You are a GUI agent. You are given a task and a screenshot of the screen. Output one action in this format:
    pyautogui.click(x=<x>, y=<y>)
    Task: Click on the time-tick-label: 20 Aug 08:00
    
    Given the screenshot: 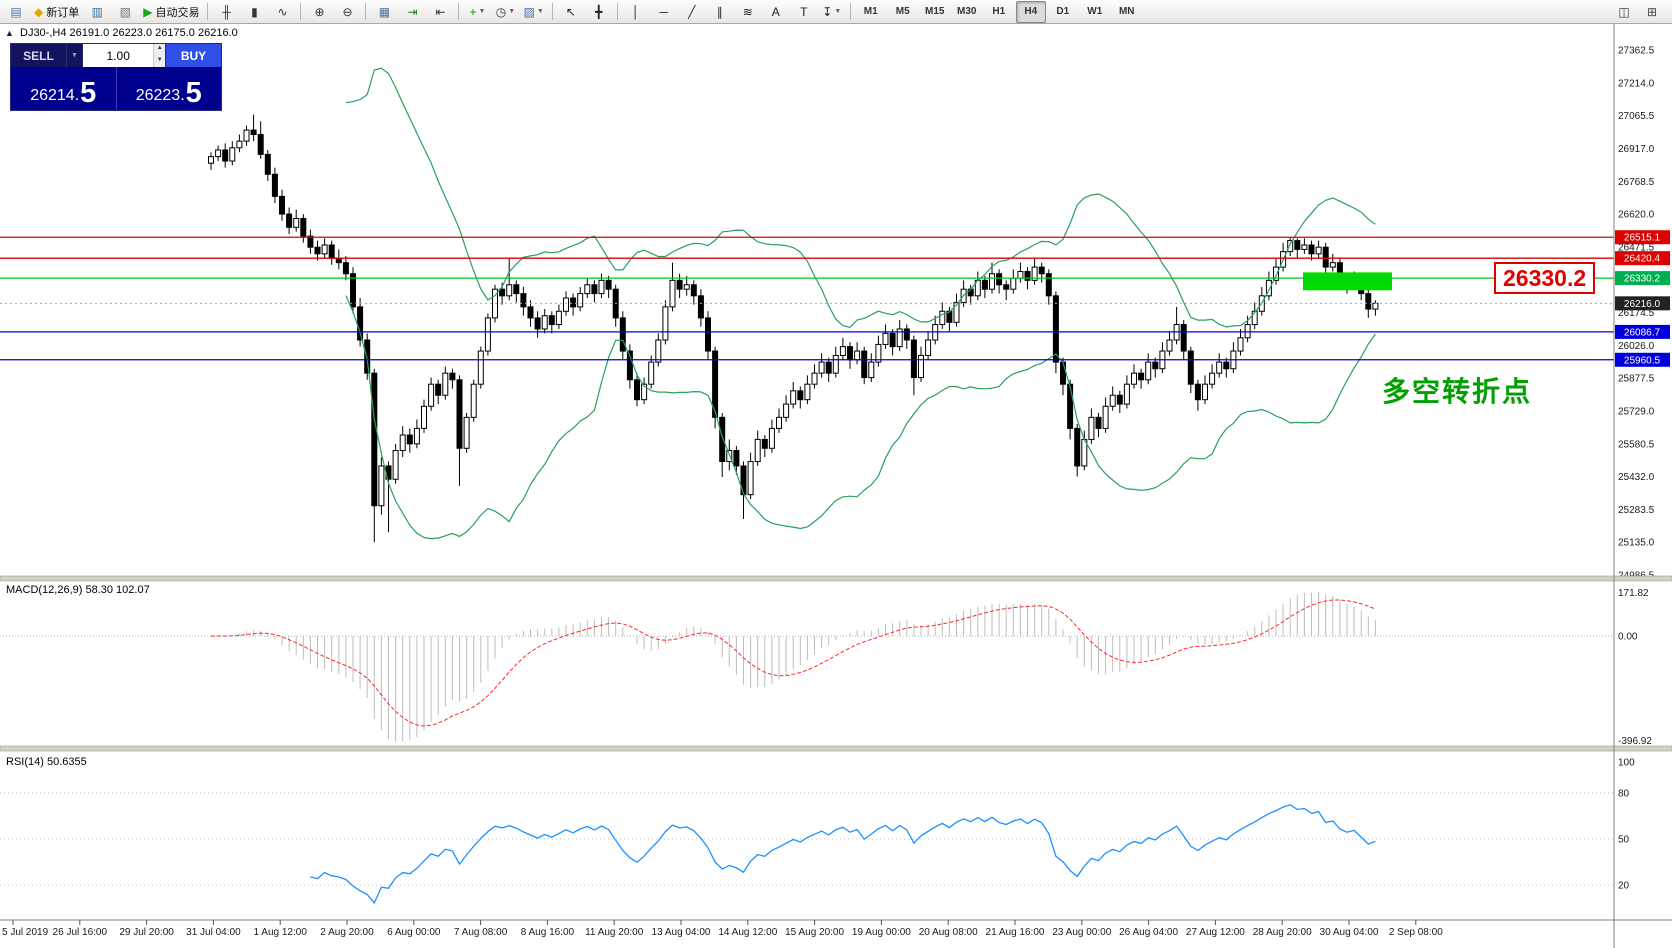 What is the action you would take?
    pyautogui.click(x=948, y=932)
    